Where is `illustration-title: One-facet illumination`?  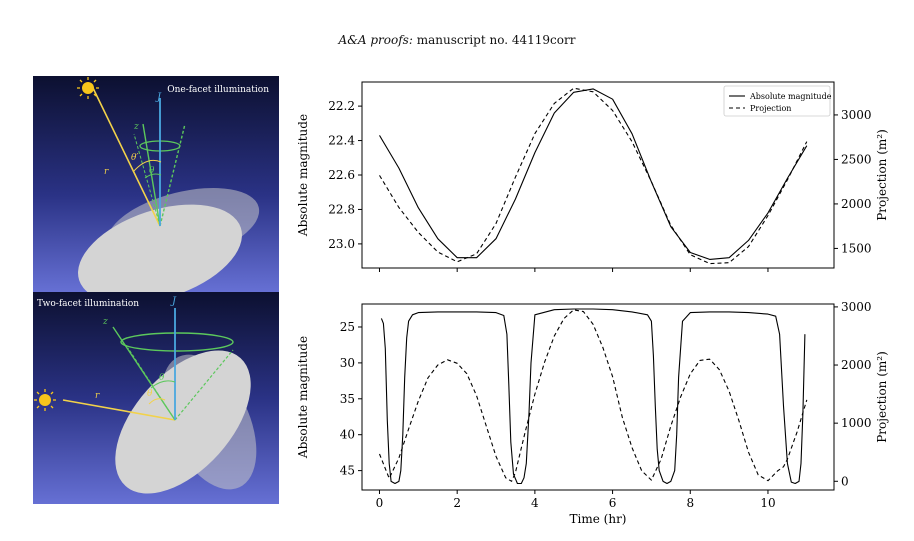
illustration-title: One-facet illumination is located at coordinates (218, 90).